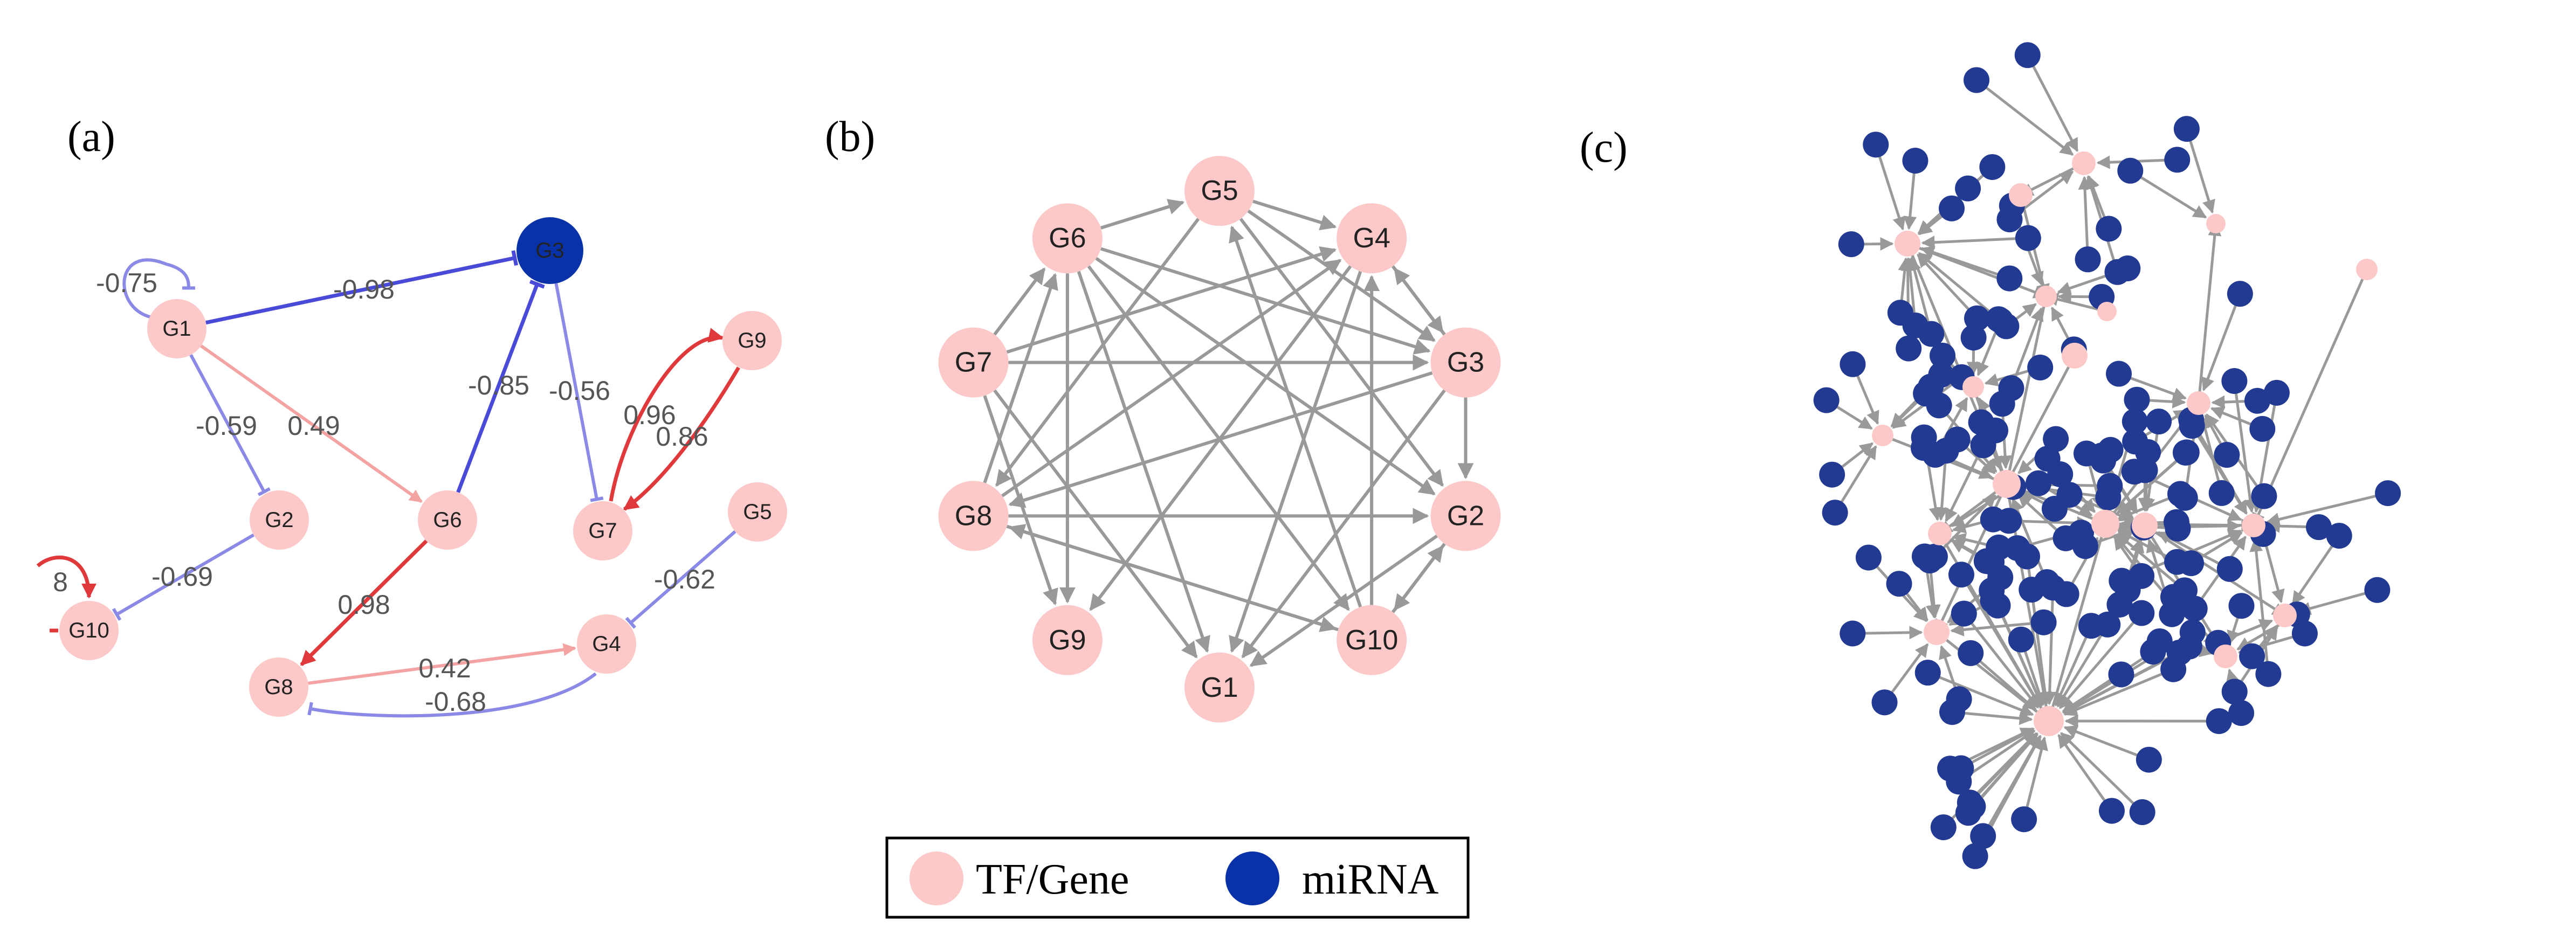 Image resolution: width=2576 pixels, height=928 pixels. Describe the element at coordinates (1265, 301) in the screenshot. I see `panel-b-edge-g6-g3` at that location.